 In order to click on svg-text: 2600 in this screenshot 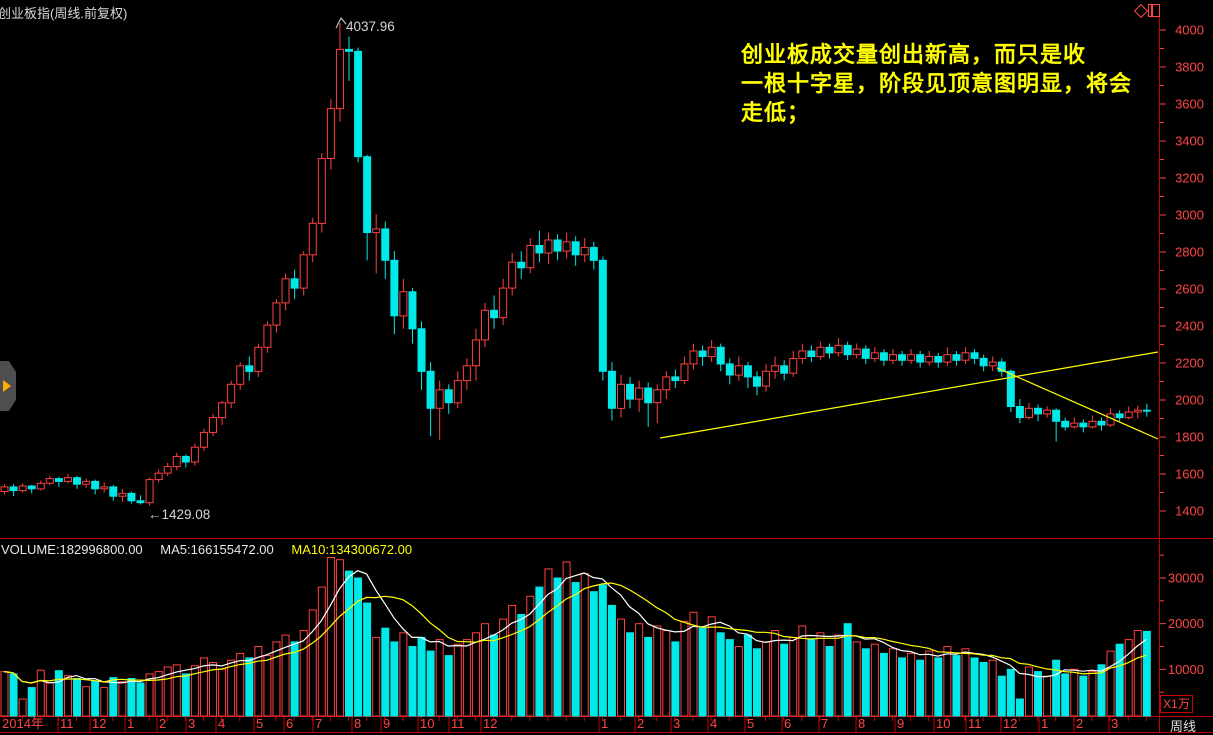, I will do `click(1189, 289)`.